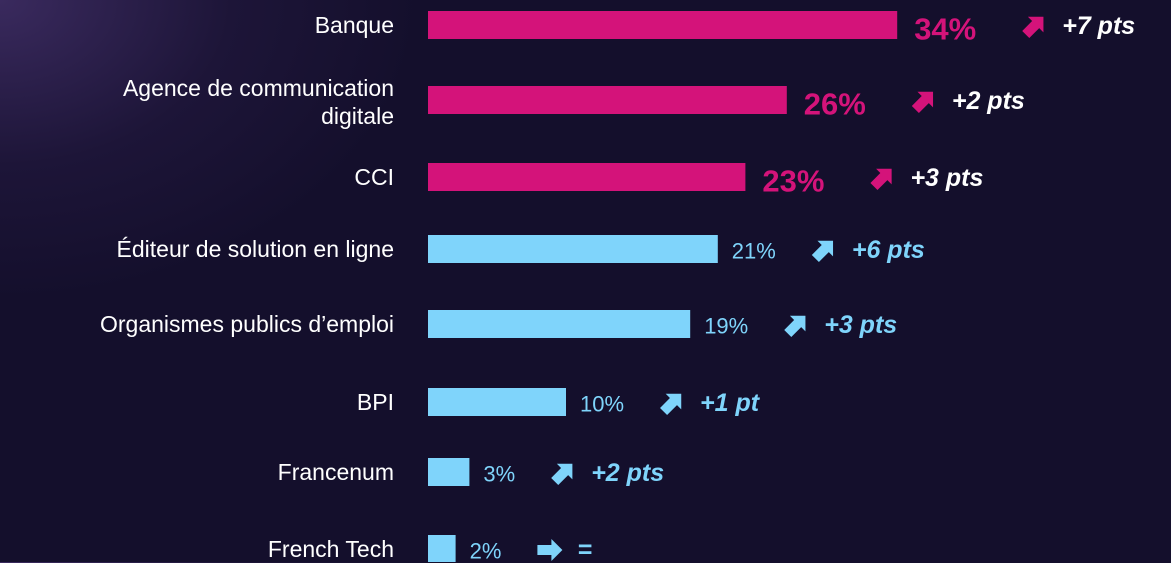  I want to click on change-label: +1 pt, so click(730, 403).